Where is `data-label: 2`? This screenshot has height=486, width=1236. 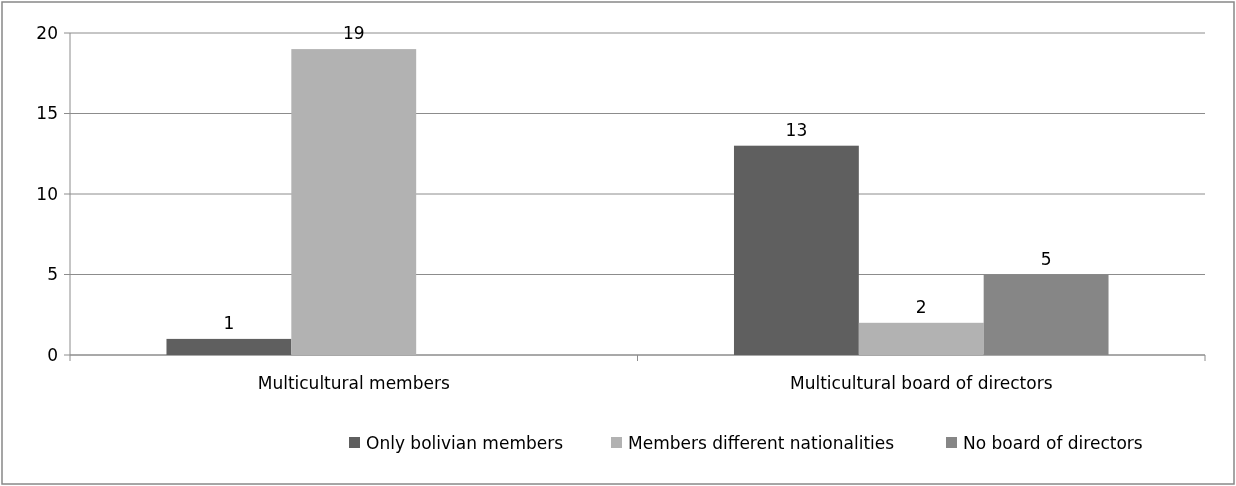 data-label: 2 is located at coordinates (921, 306).